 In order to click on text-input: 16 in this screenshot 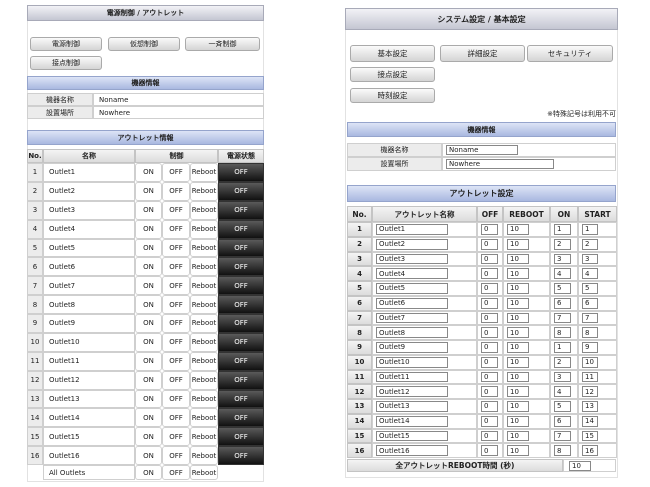, I will do `click(590, 450)`.